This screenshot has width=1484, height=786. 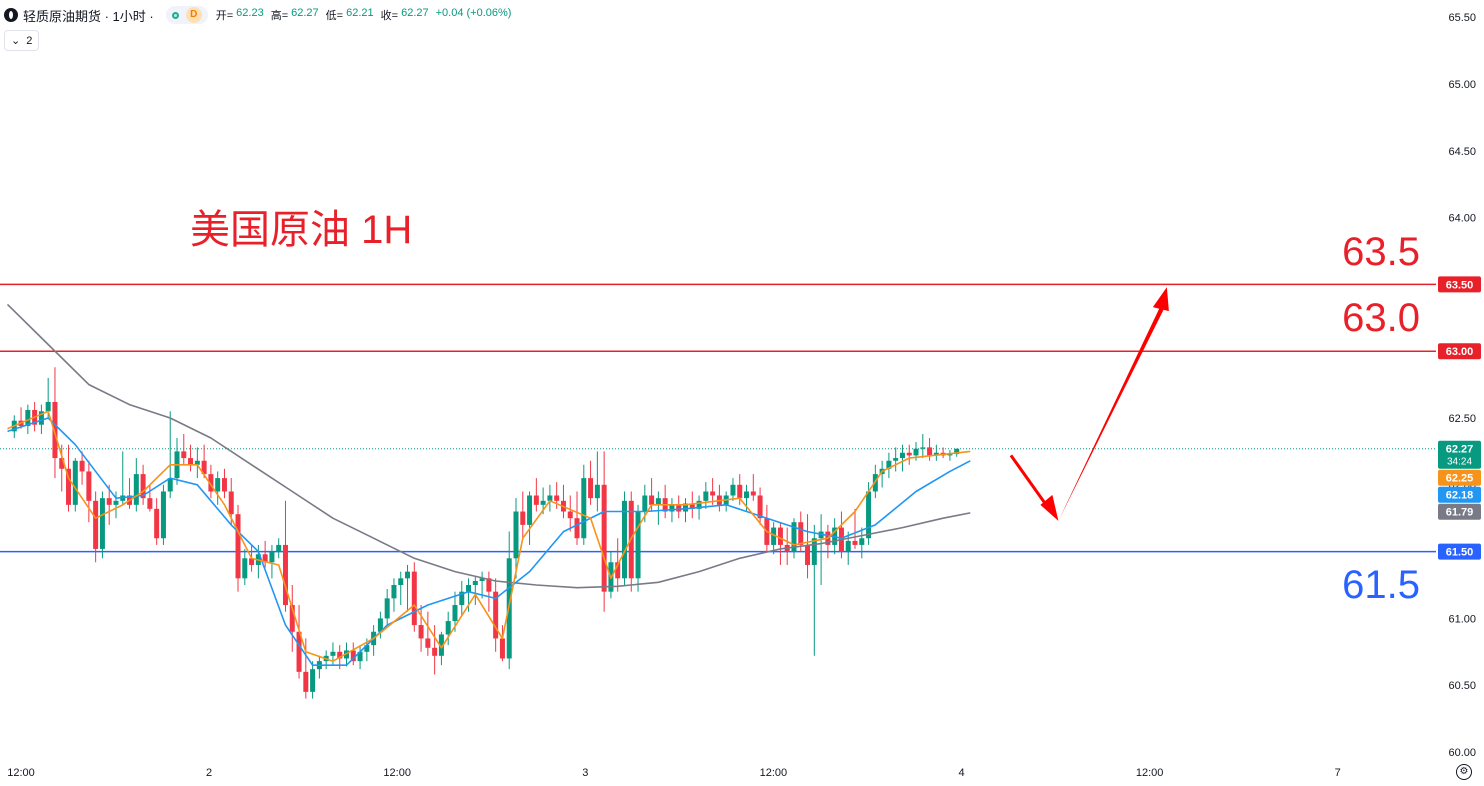 I want to click on x-tick-label: 4, so click(x=961, y=773).